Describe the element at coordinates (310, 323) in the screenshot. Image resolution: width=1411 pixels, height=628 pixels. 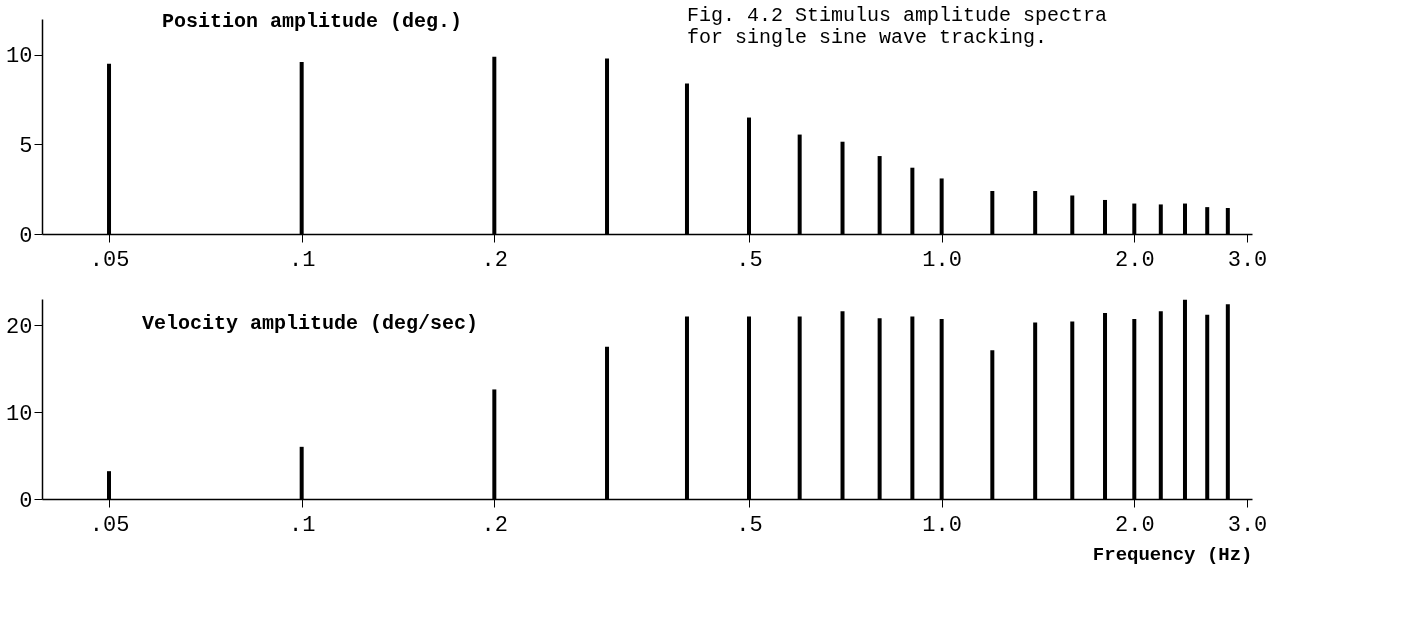
I see `y-axis-title: Velocity amplitude (deg/sec)` at that location.